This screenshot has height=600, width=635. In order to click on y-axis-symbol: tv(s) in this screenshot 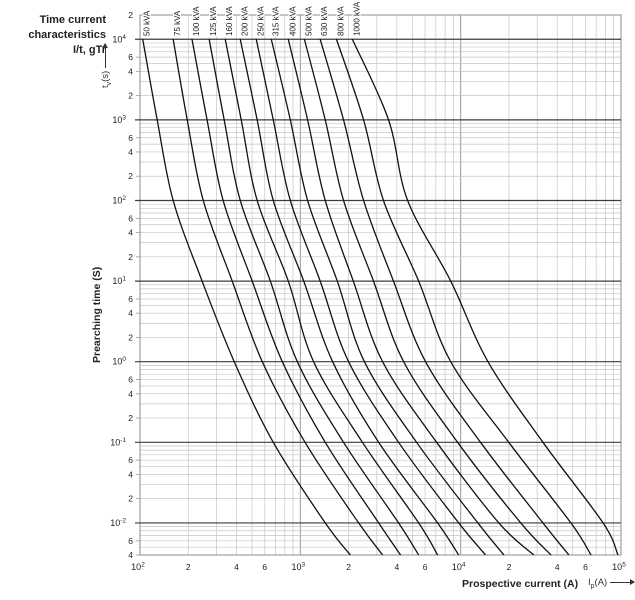, I will do `click(106, 66)`.